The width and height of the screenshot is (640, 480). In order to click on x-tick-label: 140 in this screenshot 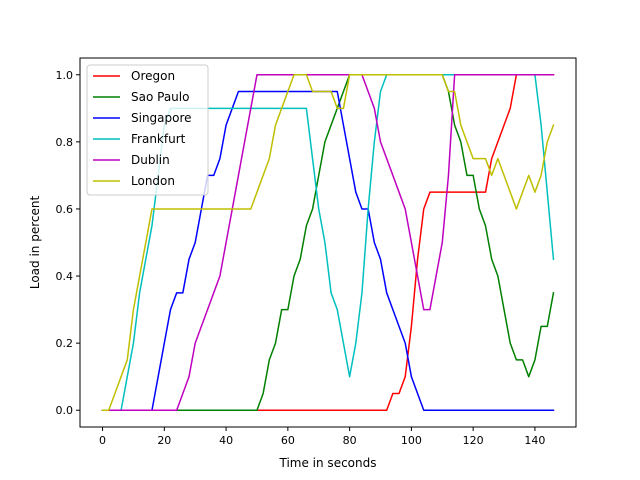, I will do `click(534, 440)`.